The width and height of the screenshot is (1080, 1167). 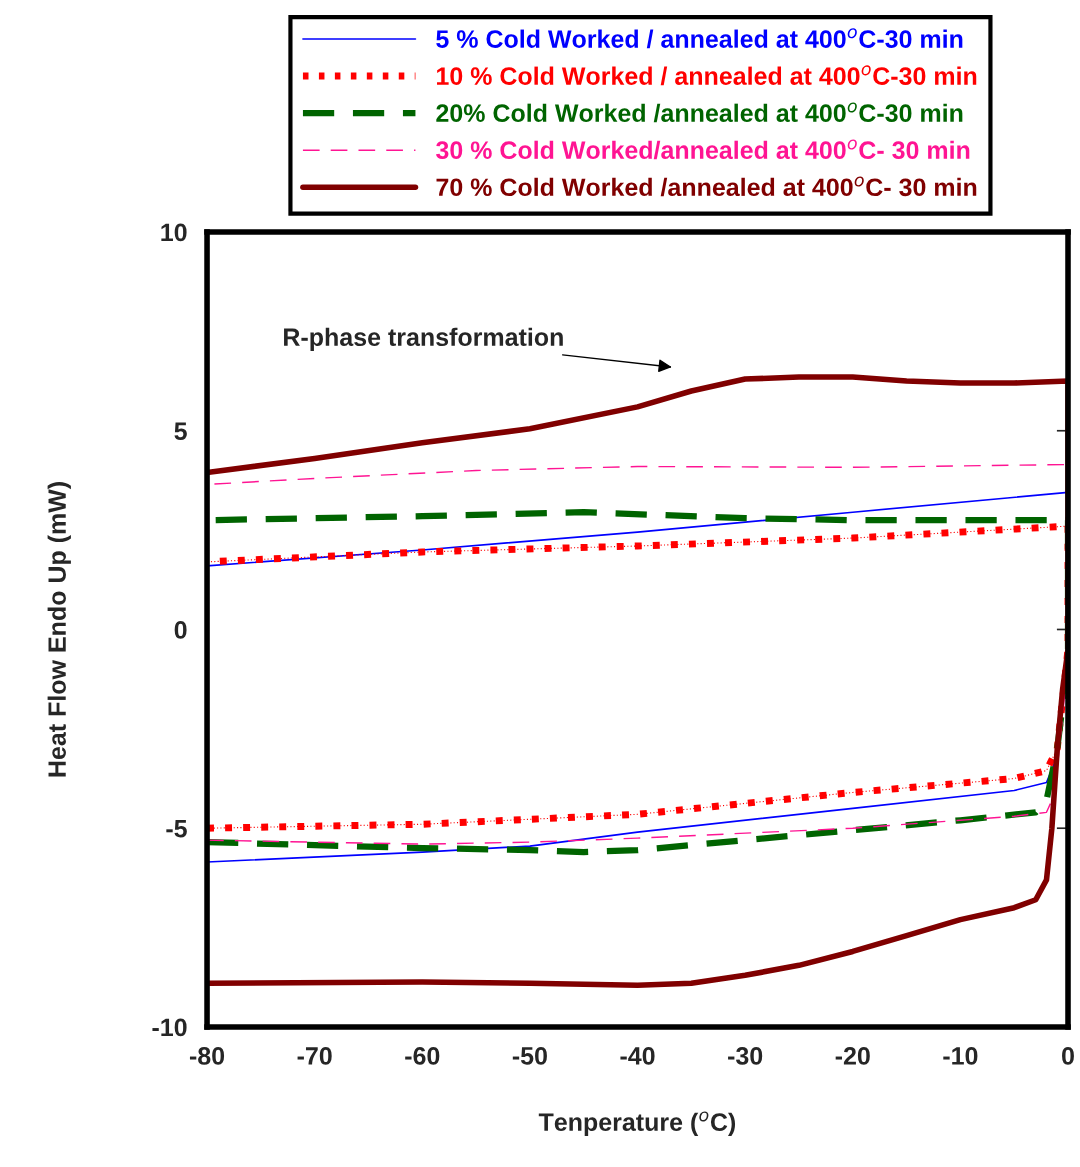 I want to click on legend-label: 5 % Cold Worked / annealed at 400$^{o}$C-30 min, so click(x=699, y=38).